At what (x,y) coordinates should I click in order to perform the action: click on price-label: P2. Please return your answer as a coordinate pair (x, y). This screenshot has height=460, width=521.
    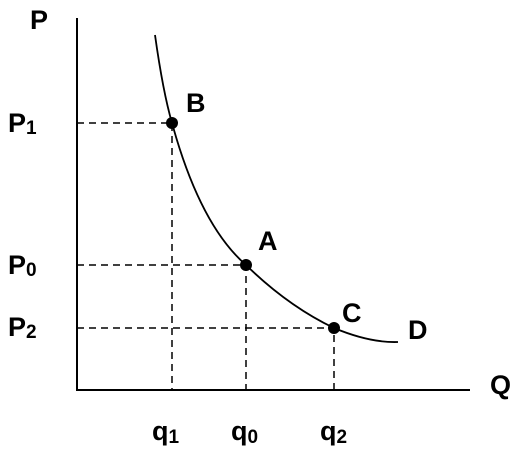
    Looking at the image, I should click on (22, 327).